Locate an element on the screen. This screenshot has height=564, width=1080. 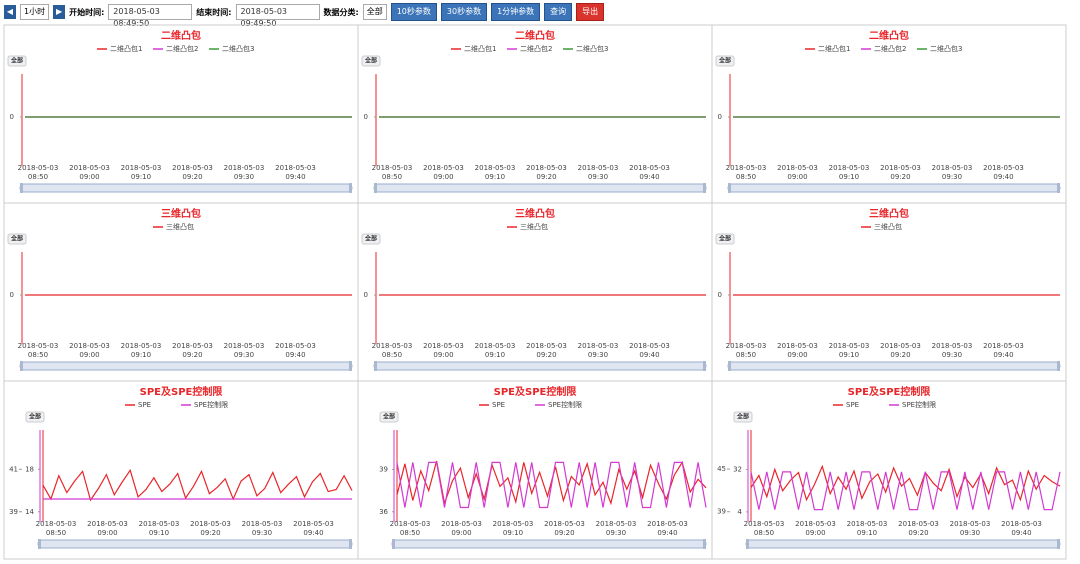
button: 10秒参数 is located at coordinates (413, 12).